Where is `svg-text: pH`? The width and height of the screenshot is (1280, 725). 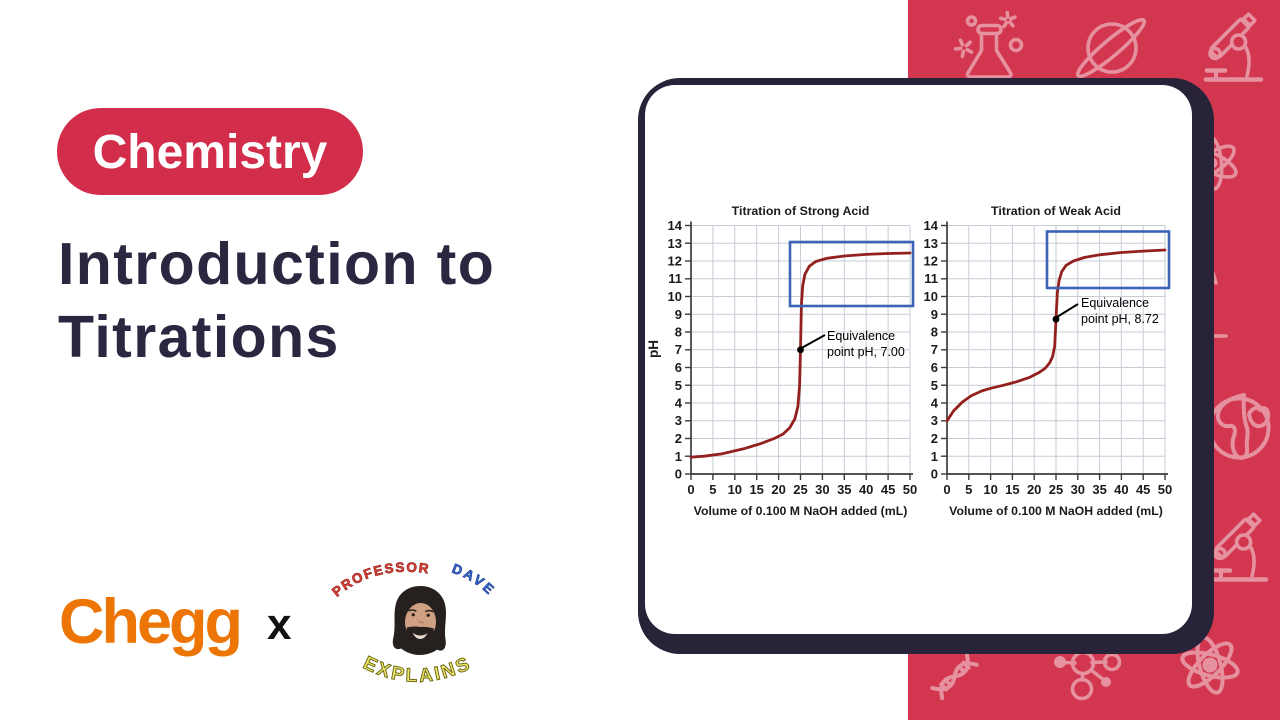 svg-text: pH is located at coordinates (653, 349).